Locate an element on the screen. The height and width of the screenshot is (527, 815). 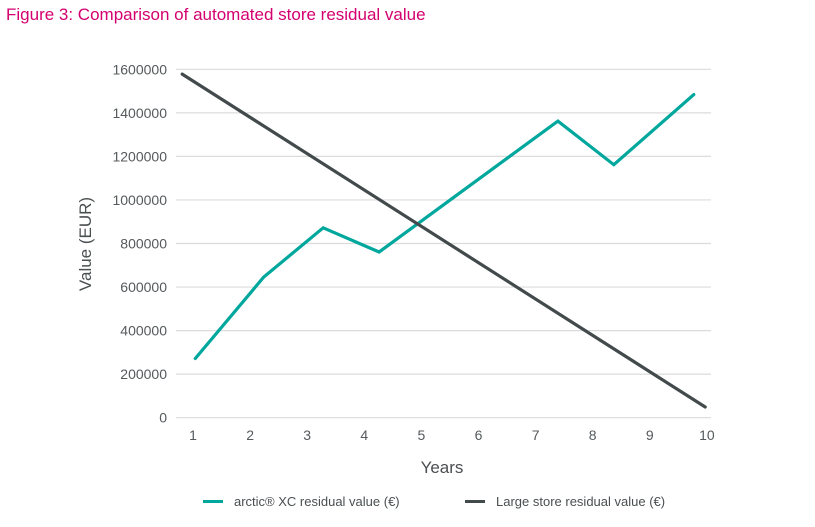
y-tick-label: 1600000 is located at coordinates (139, 69).